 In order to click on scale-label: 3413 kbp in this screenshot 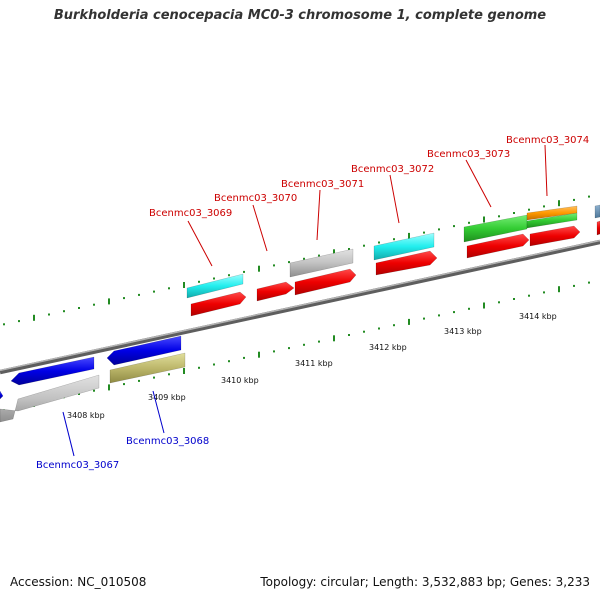, I will do `click(463, 331)`.